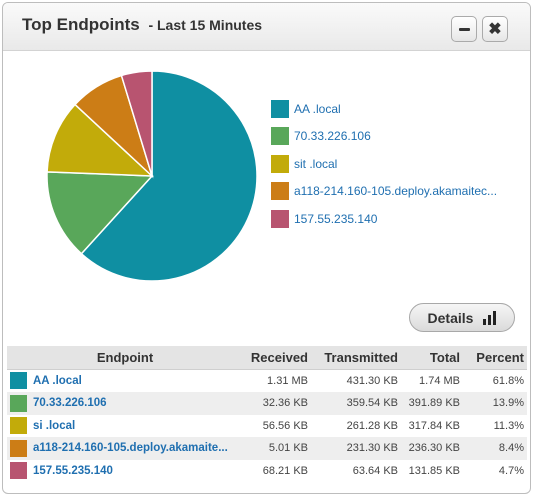  Describe the element at coordinates (356, 358) in the screenshot. I see `column-header-transmitted: Transmitted` at that location.